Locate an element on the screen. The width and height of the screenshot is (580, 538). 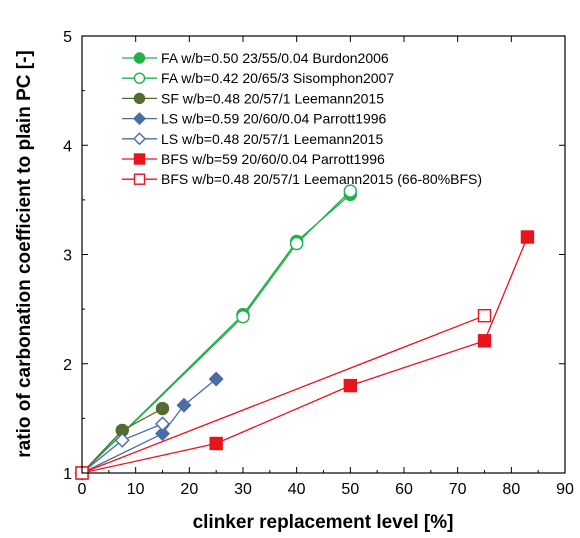
x-tick-label: 20 is located at coordinates (189, 489).